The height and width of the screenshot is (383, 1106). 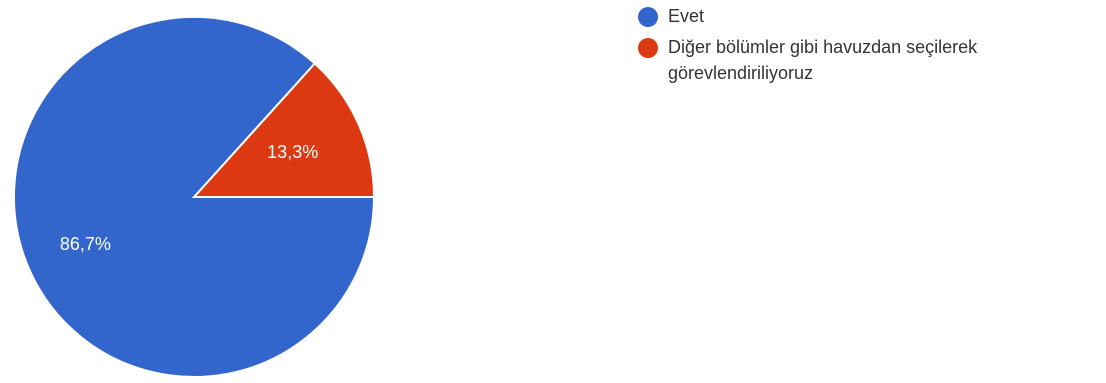 What do you see at coordinates (868, 17) in the screenshot?
I see `legend-item-evet: Evet` at bounding box center [868, 17].